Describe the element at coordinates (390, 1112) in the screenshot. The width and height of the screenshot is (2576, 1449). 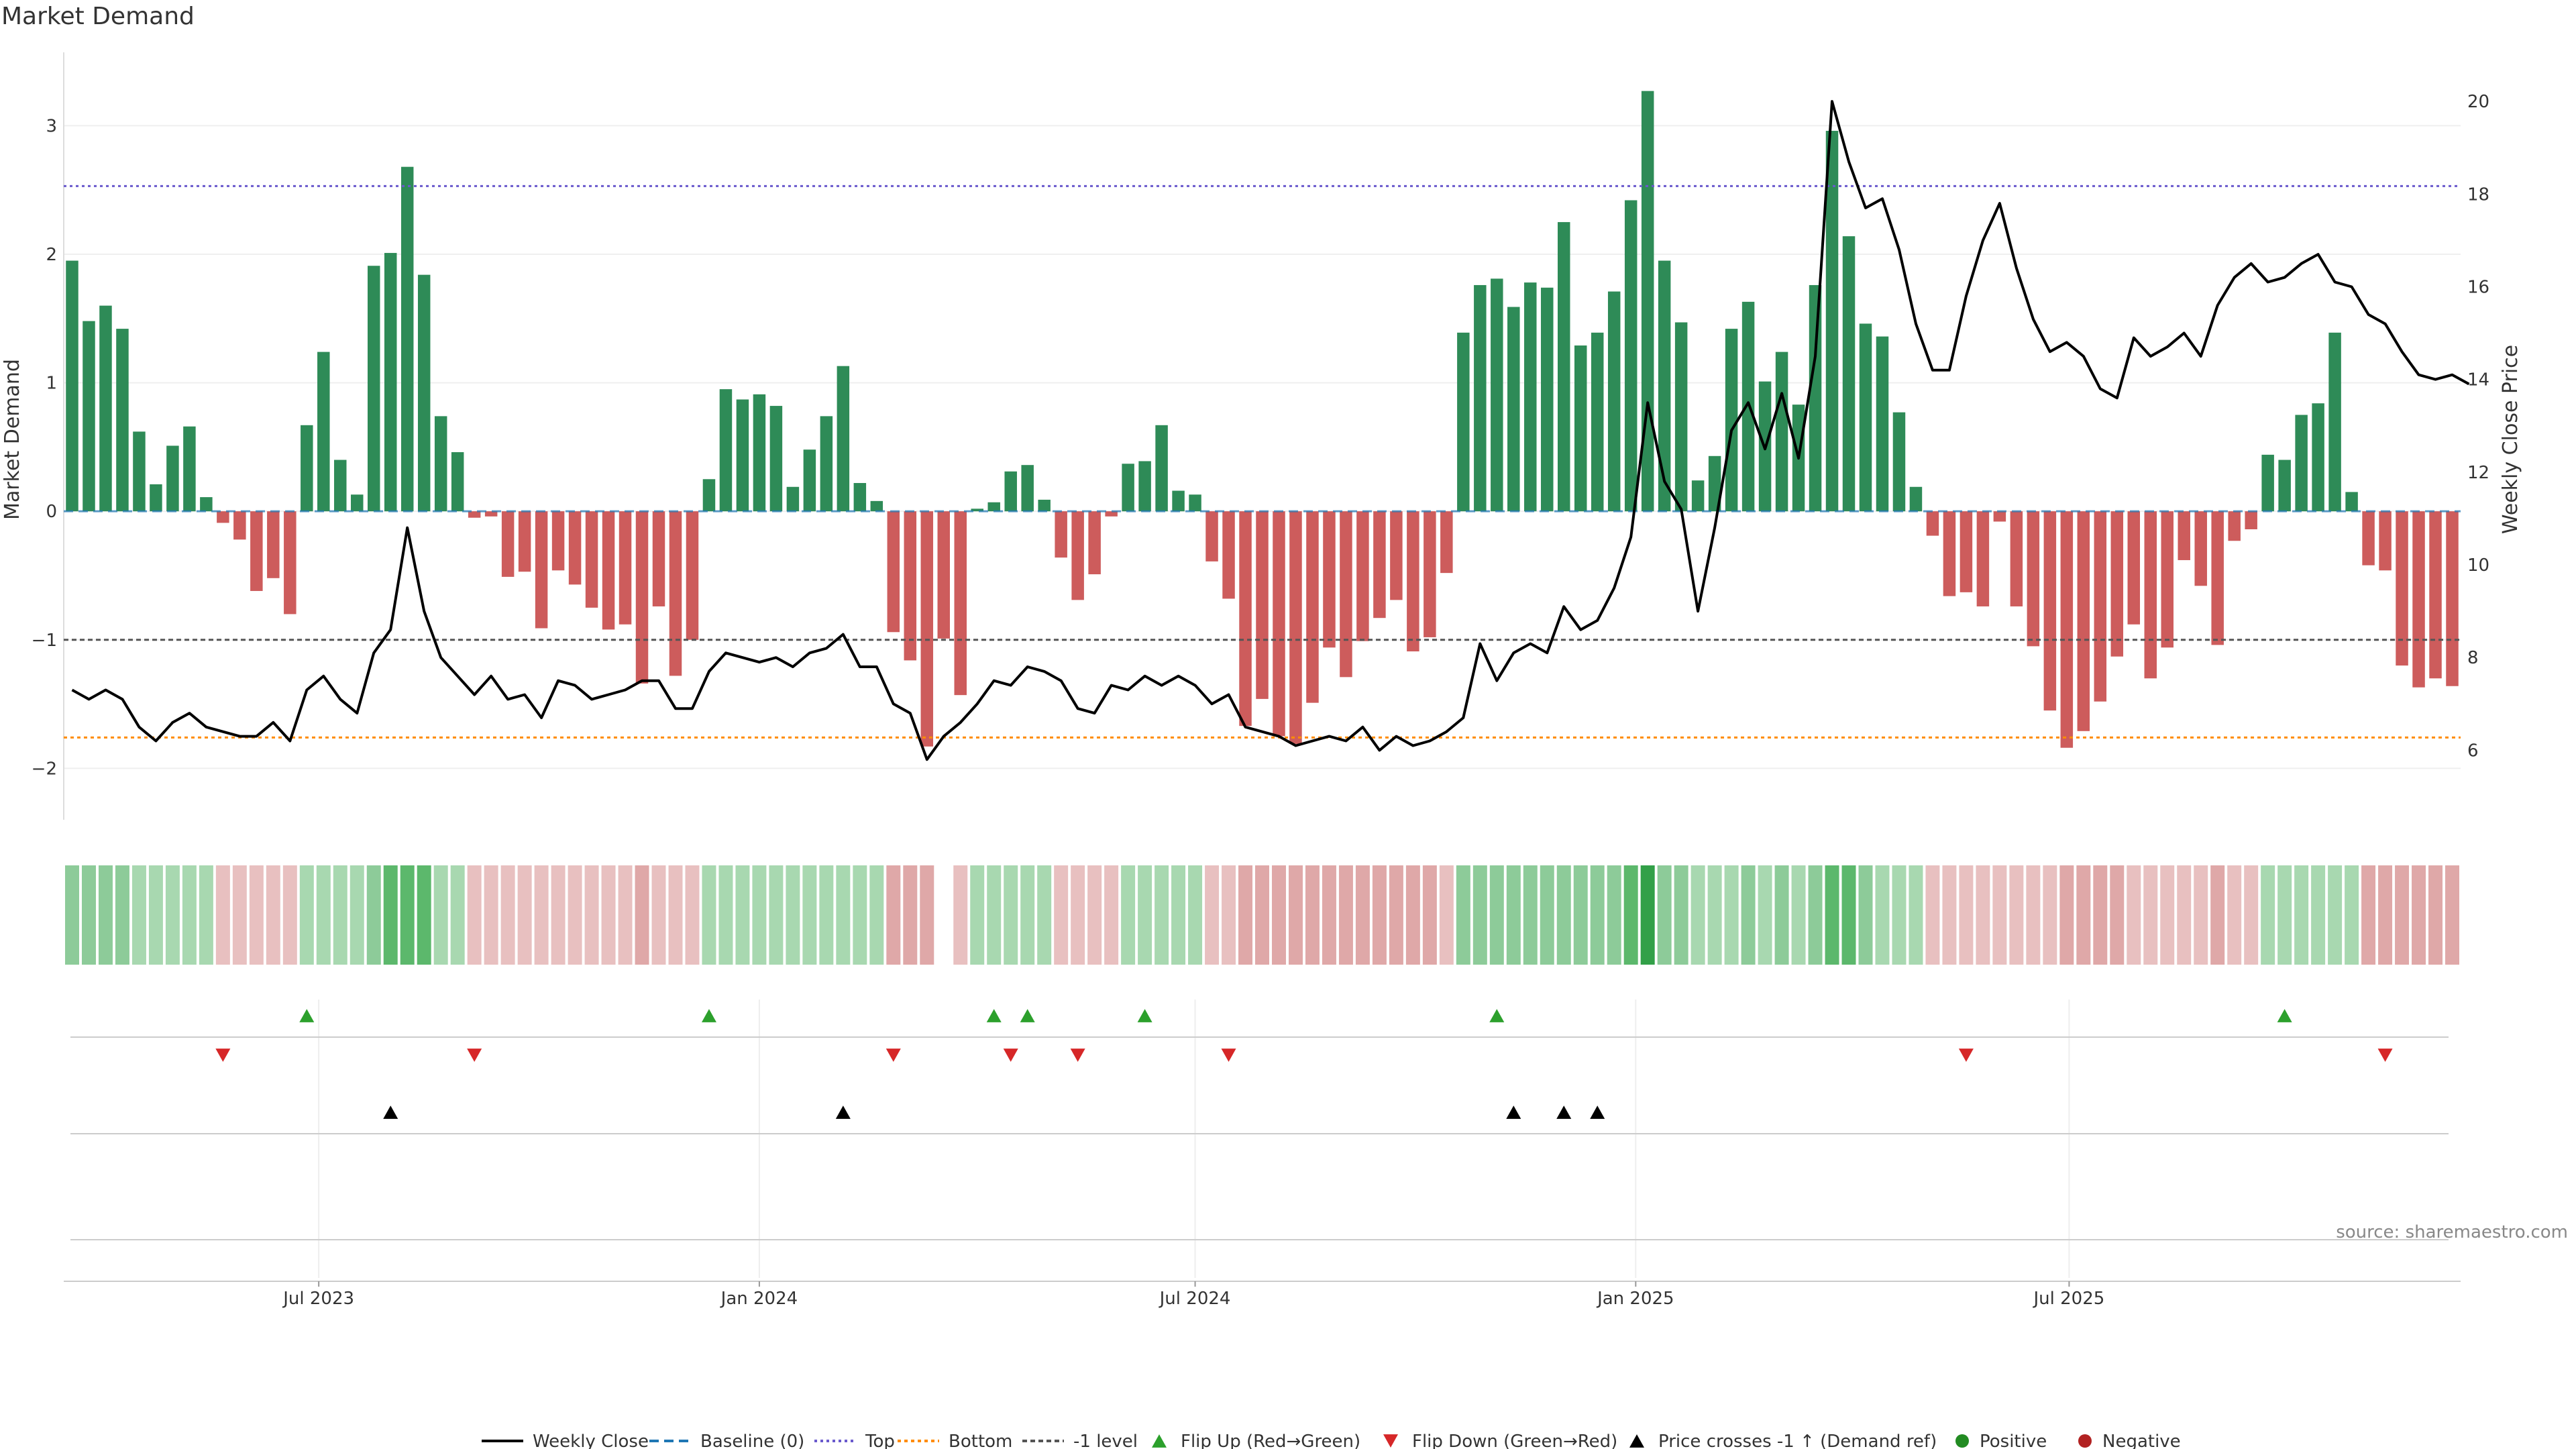
I see `price-cross-marker` at that location.